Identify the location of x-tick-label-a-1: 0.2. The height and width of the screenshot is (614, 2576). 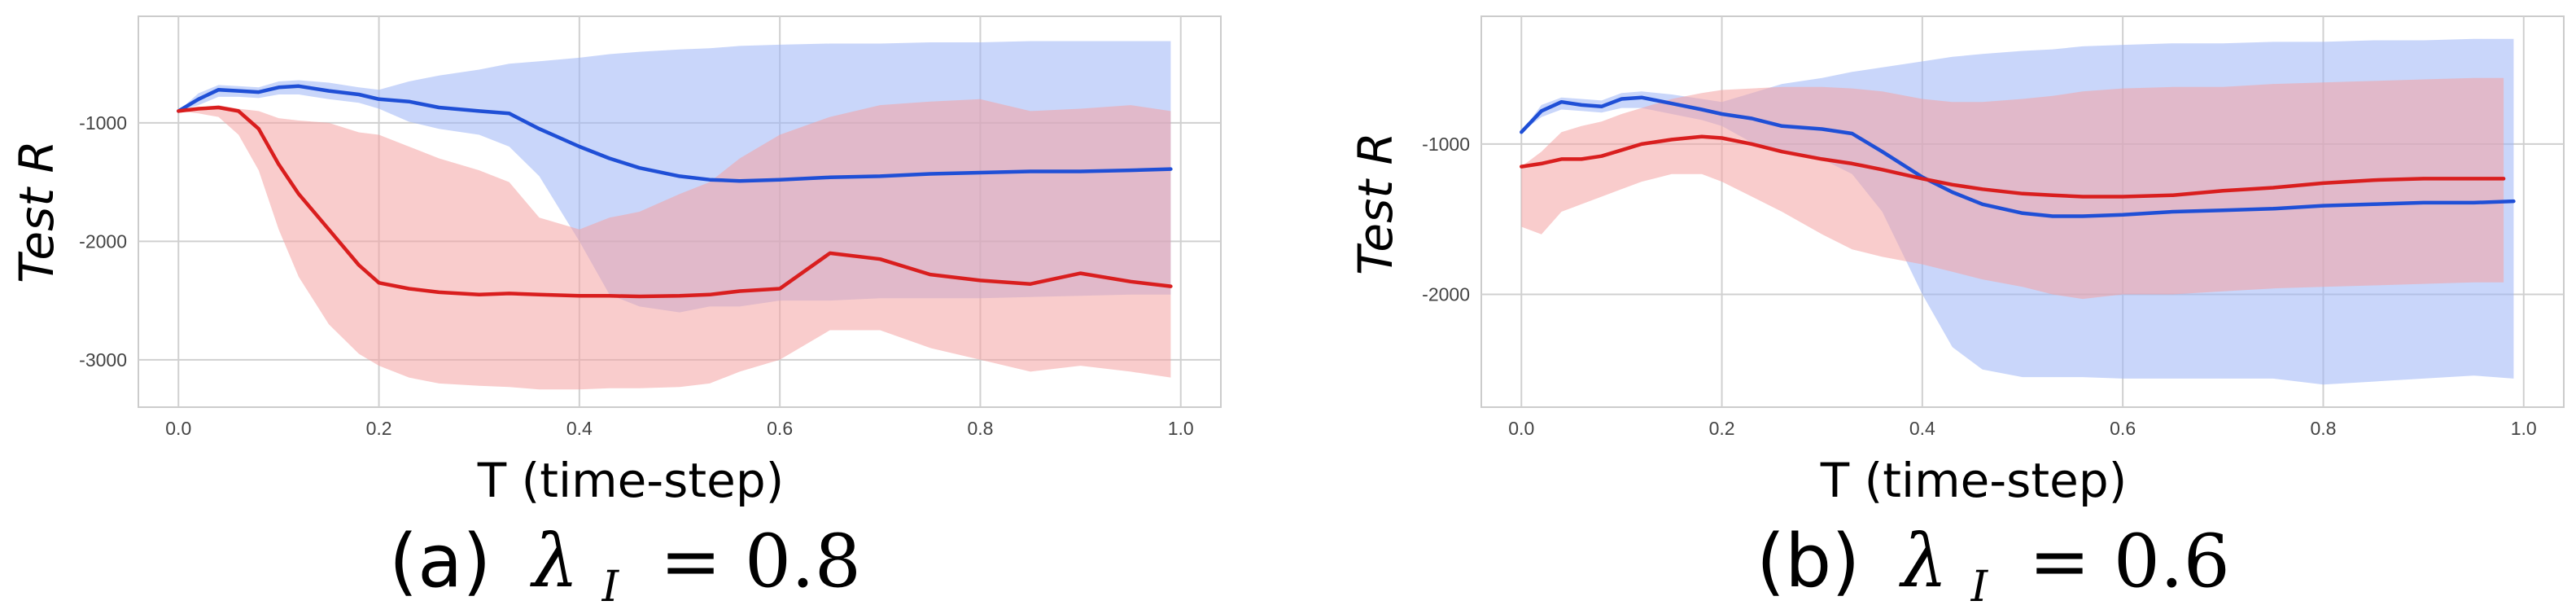
(379, 428).